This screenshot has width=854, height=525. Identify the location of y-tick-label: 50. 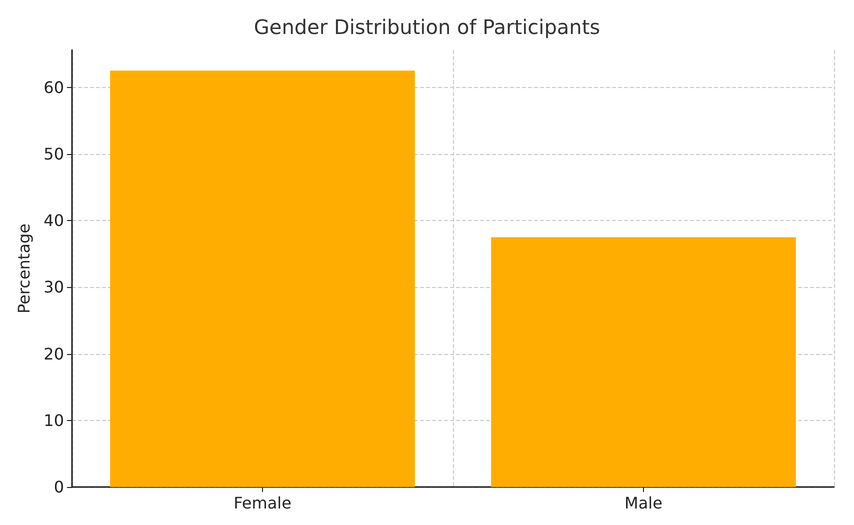
(54, 154).